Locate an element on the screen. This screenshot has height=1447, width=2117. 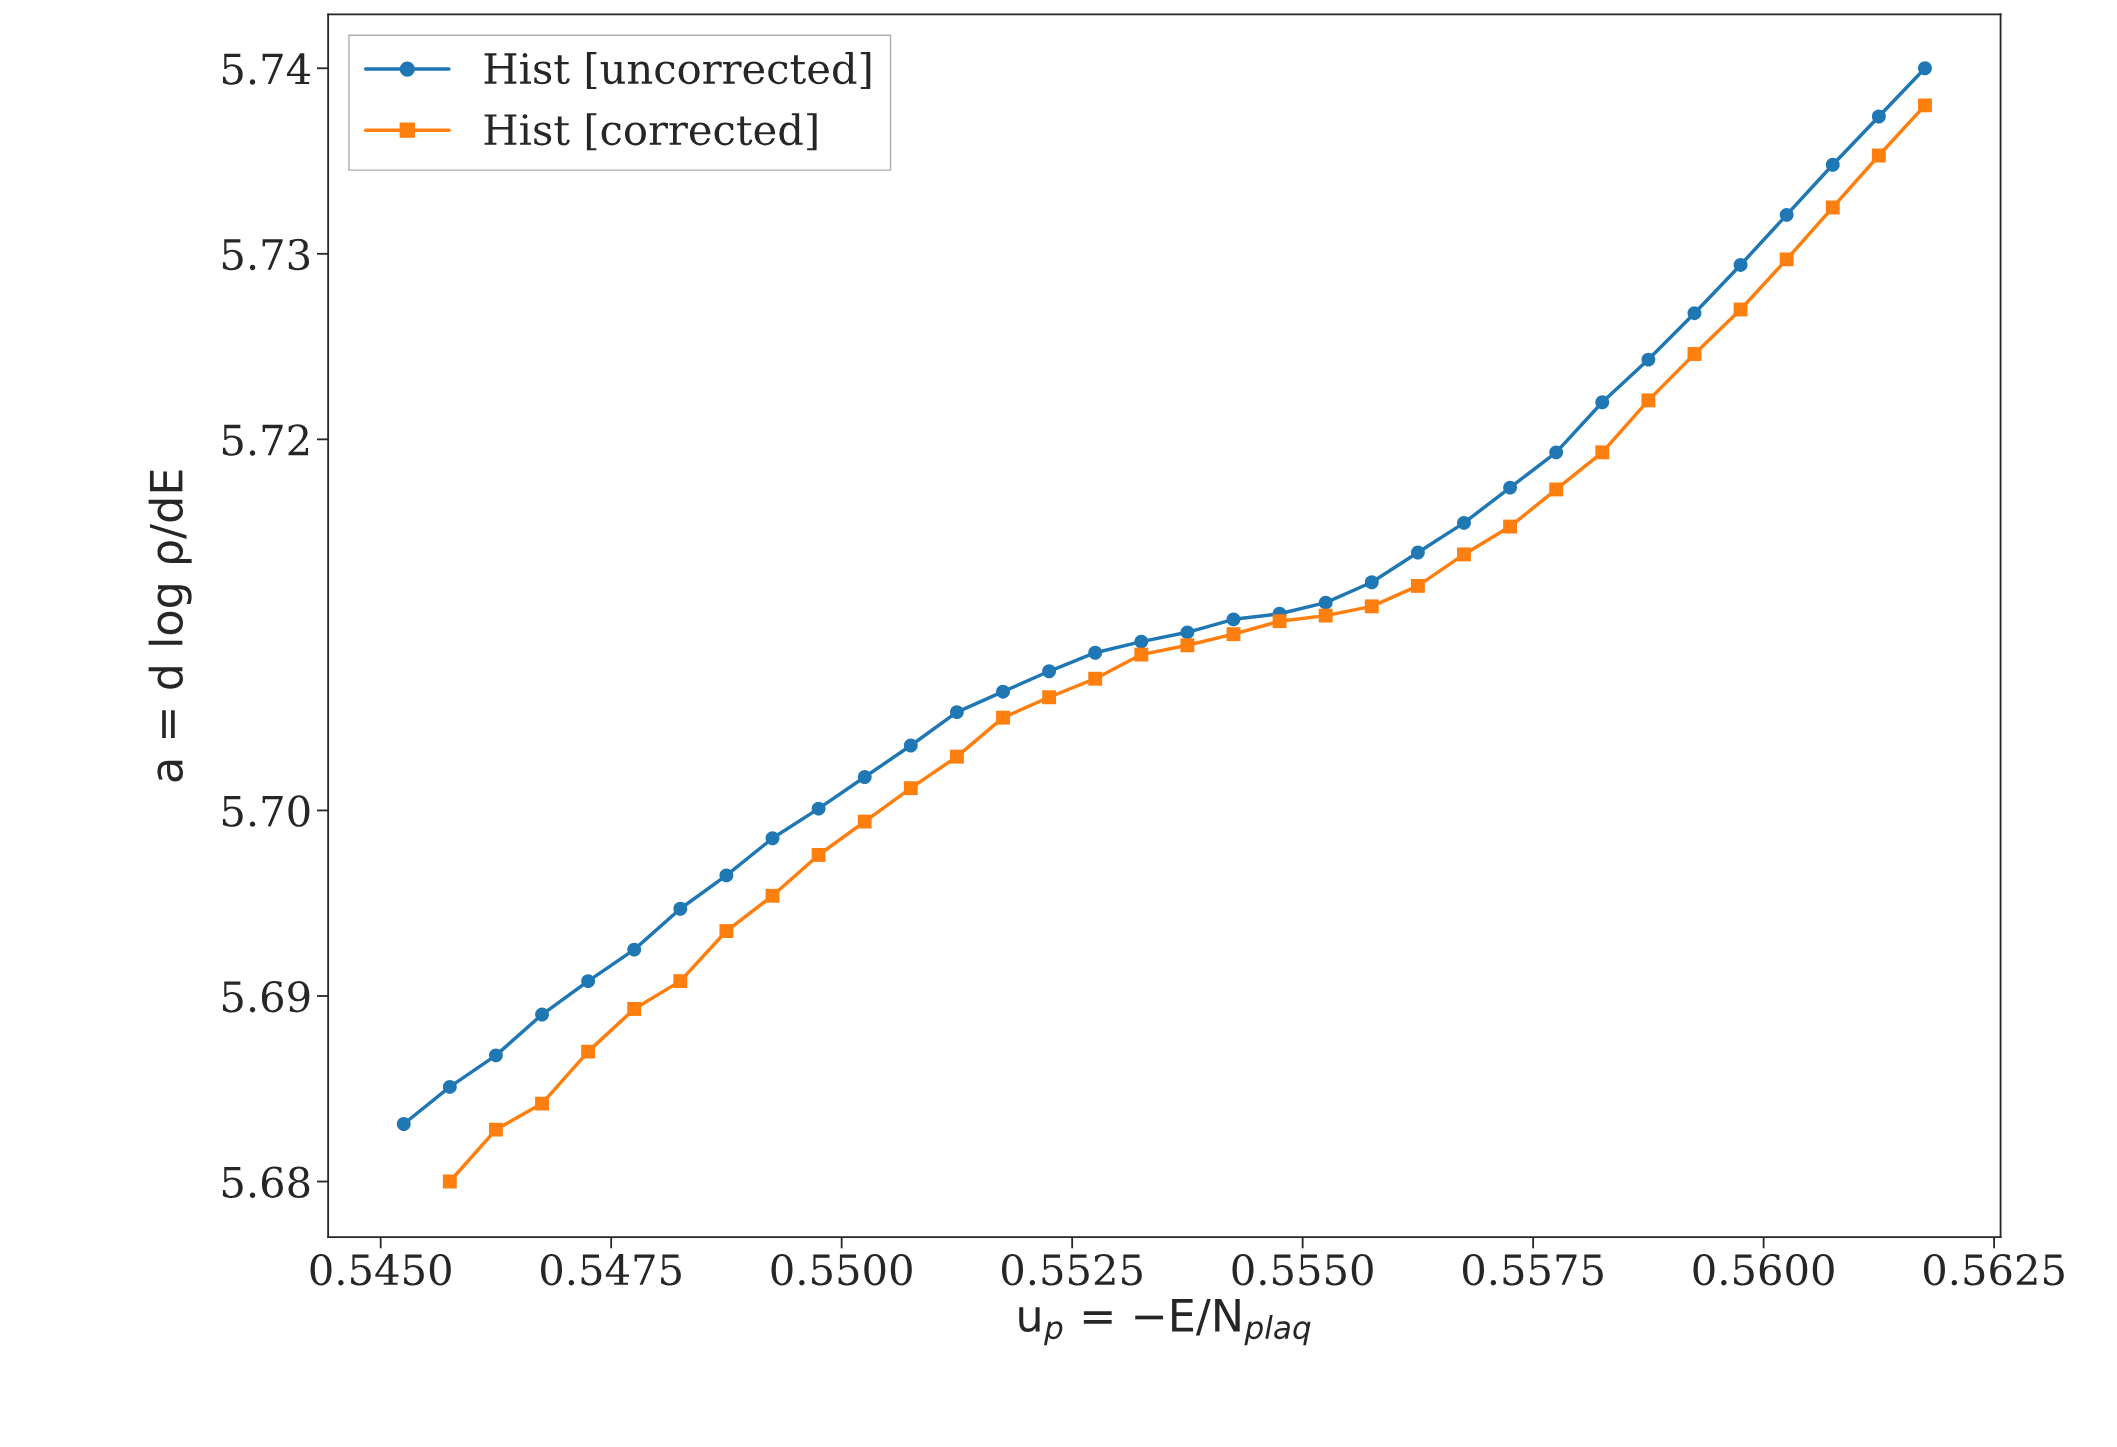
y-tick-label: 5.74 is located at coordinates (266, 69).